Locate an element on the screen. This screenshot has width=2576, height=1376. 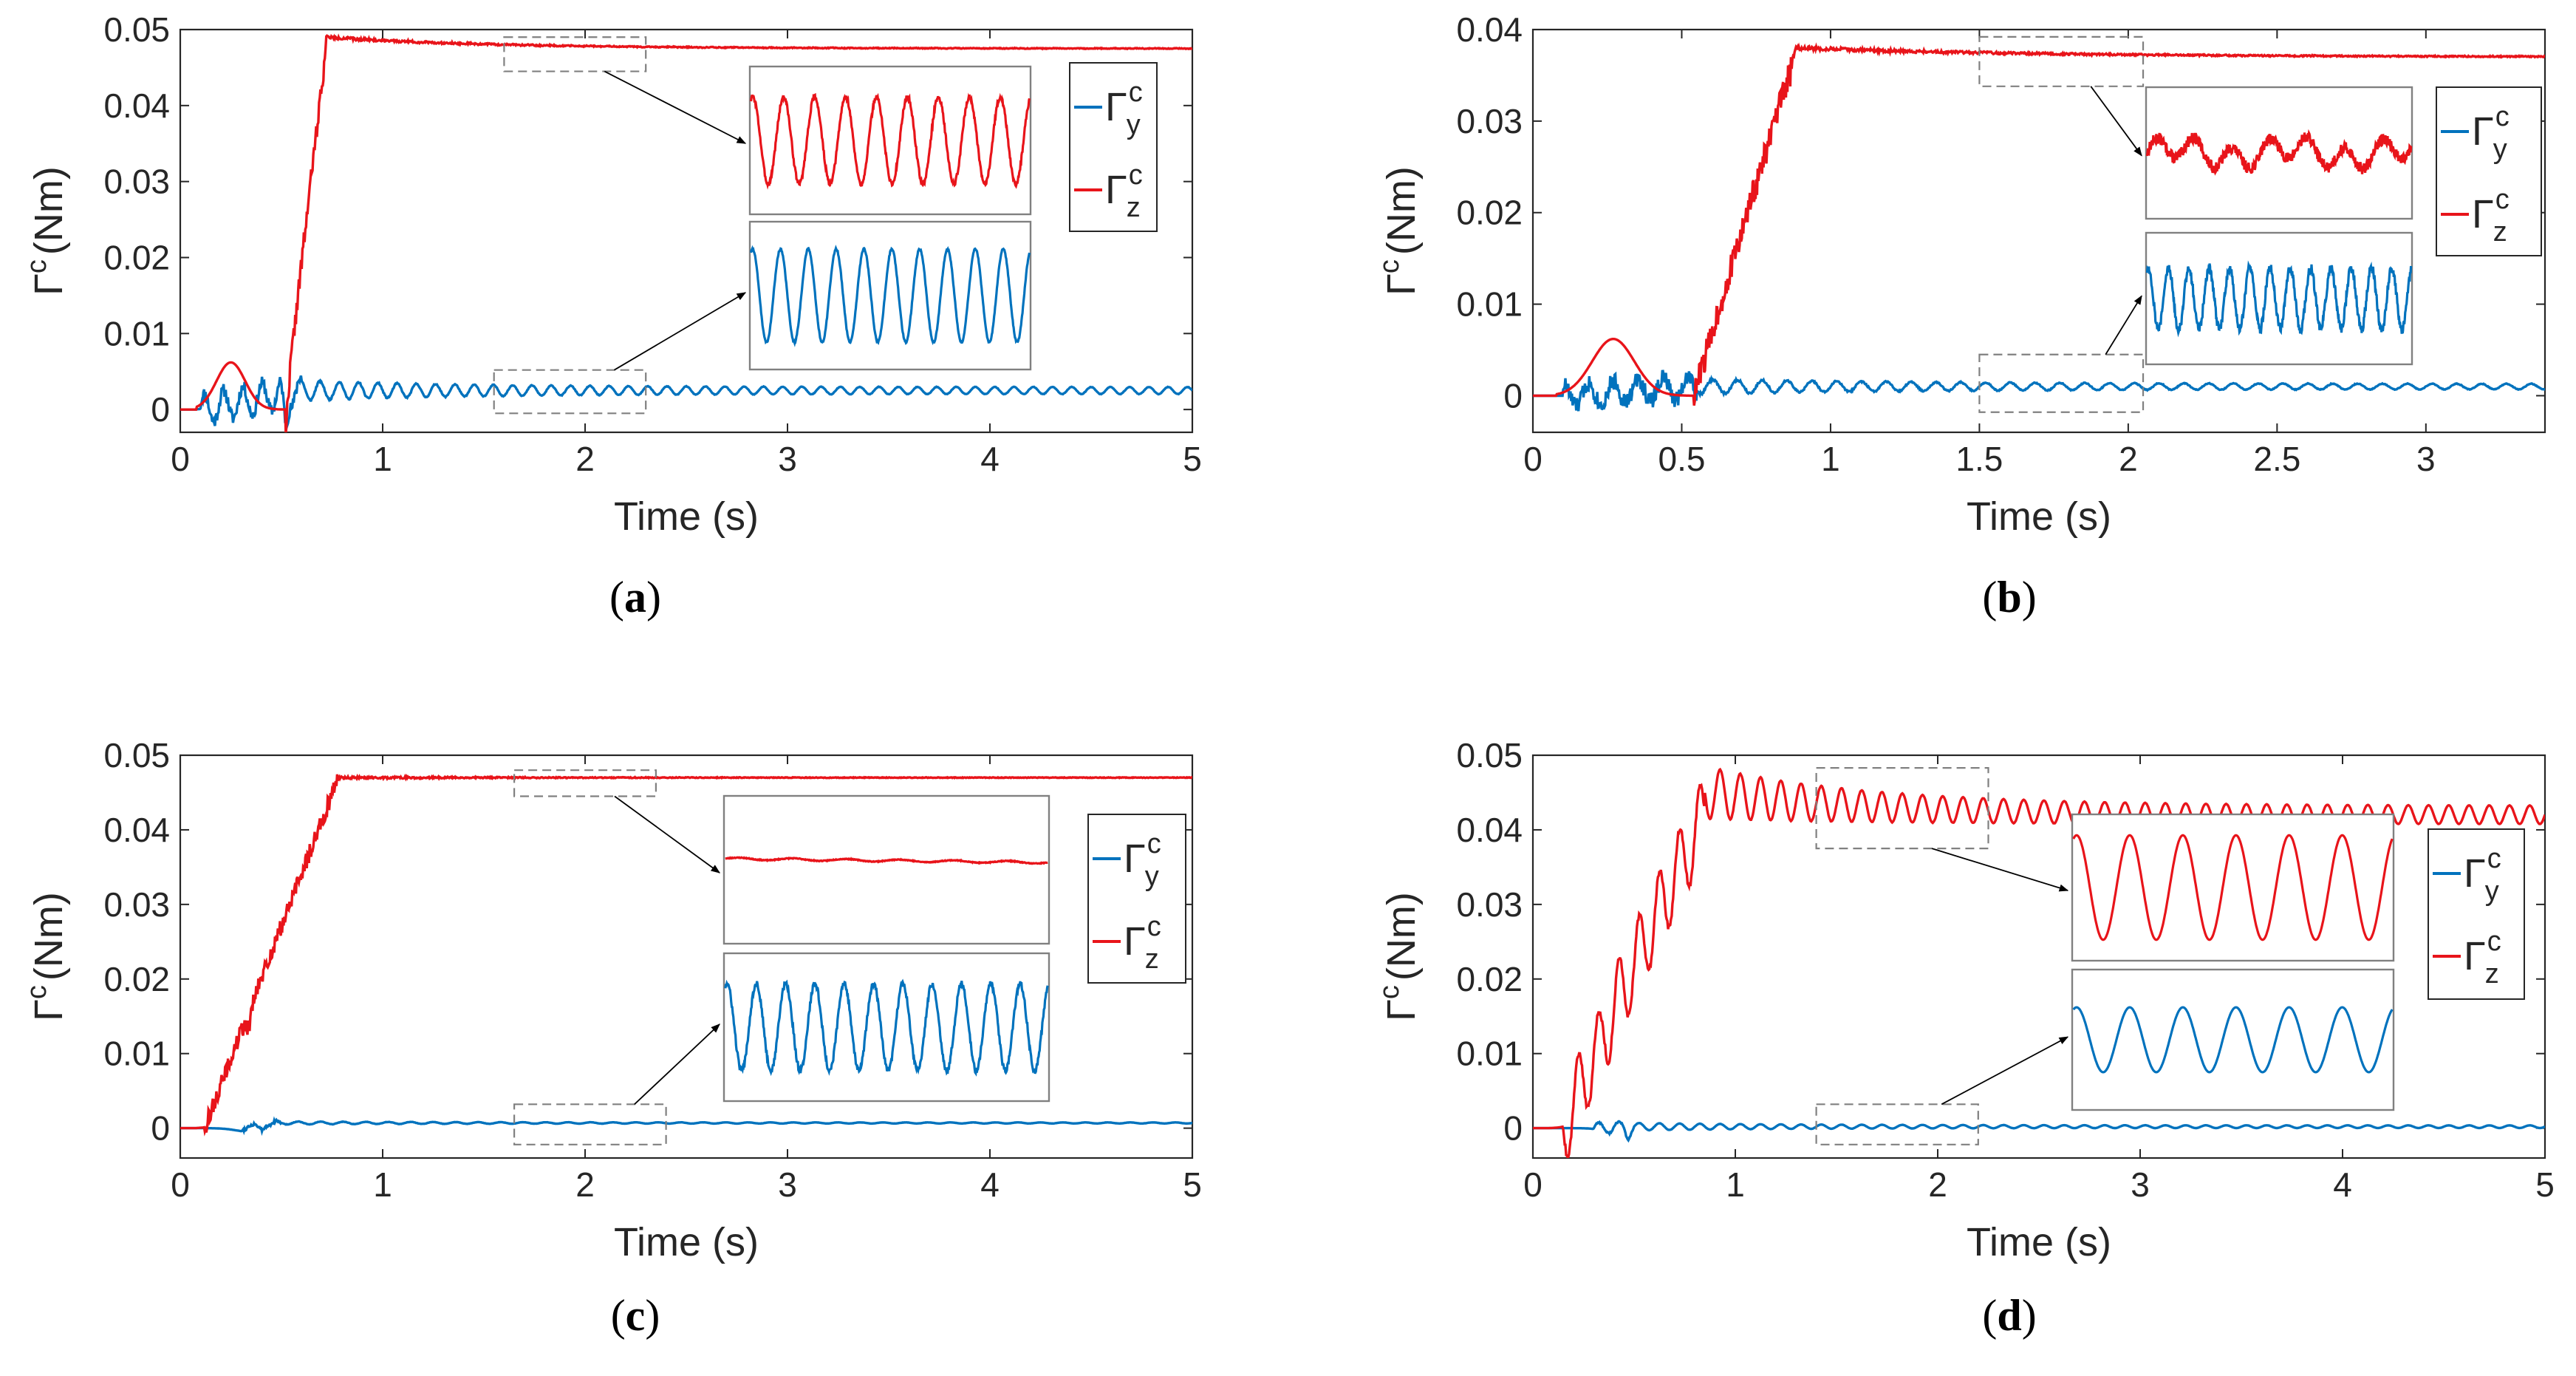
plot-area is located at coordinates (686, 231).